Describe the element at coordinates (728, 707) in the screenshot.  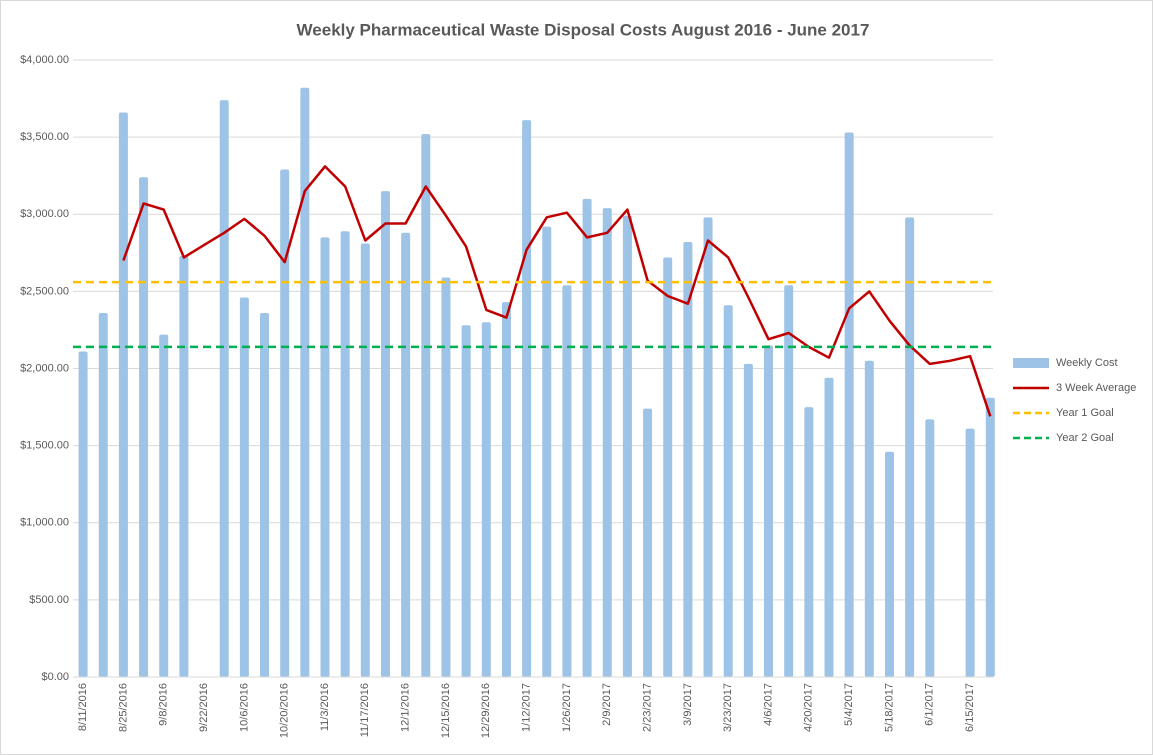
I see `x-tick-label: 3/23/2017` at that location.